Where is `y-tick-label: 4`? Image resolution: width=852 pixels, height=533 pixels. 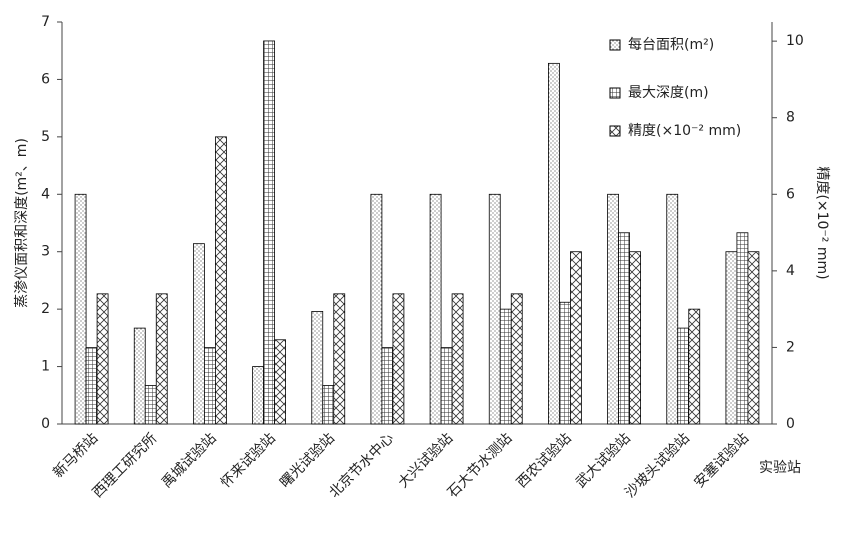
y-tick-label: 4 is located at coordinates (45, 194).